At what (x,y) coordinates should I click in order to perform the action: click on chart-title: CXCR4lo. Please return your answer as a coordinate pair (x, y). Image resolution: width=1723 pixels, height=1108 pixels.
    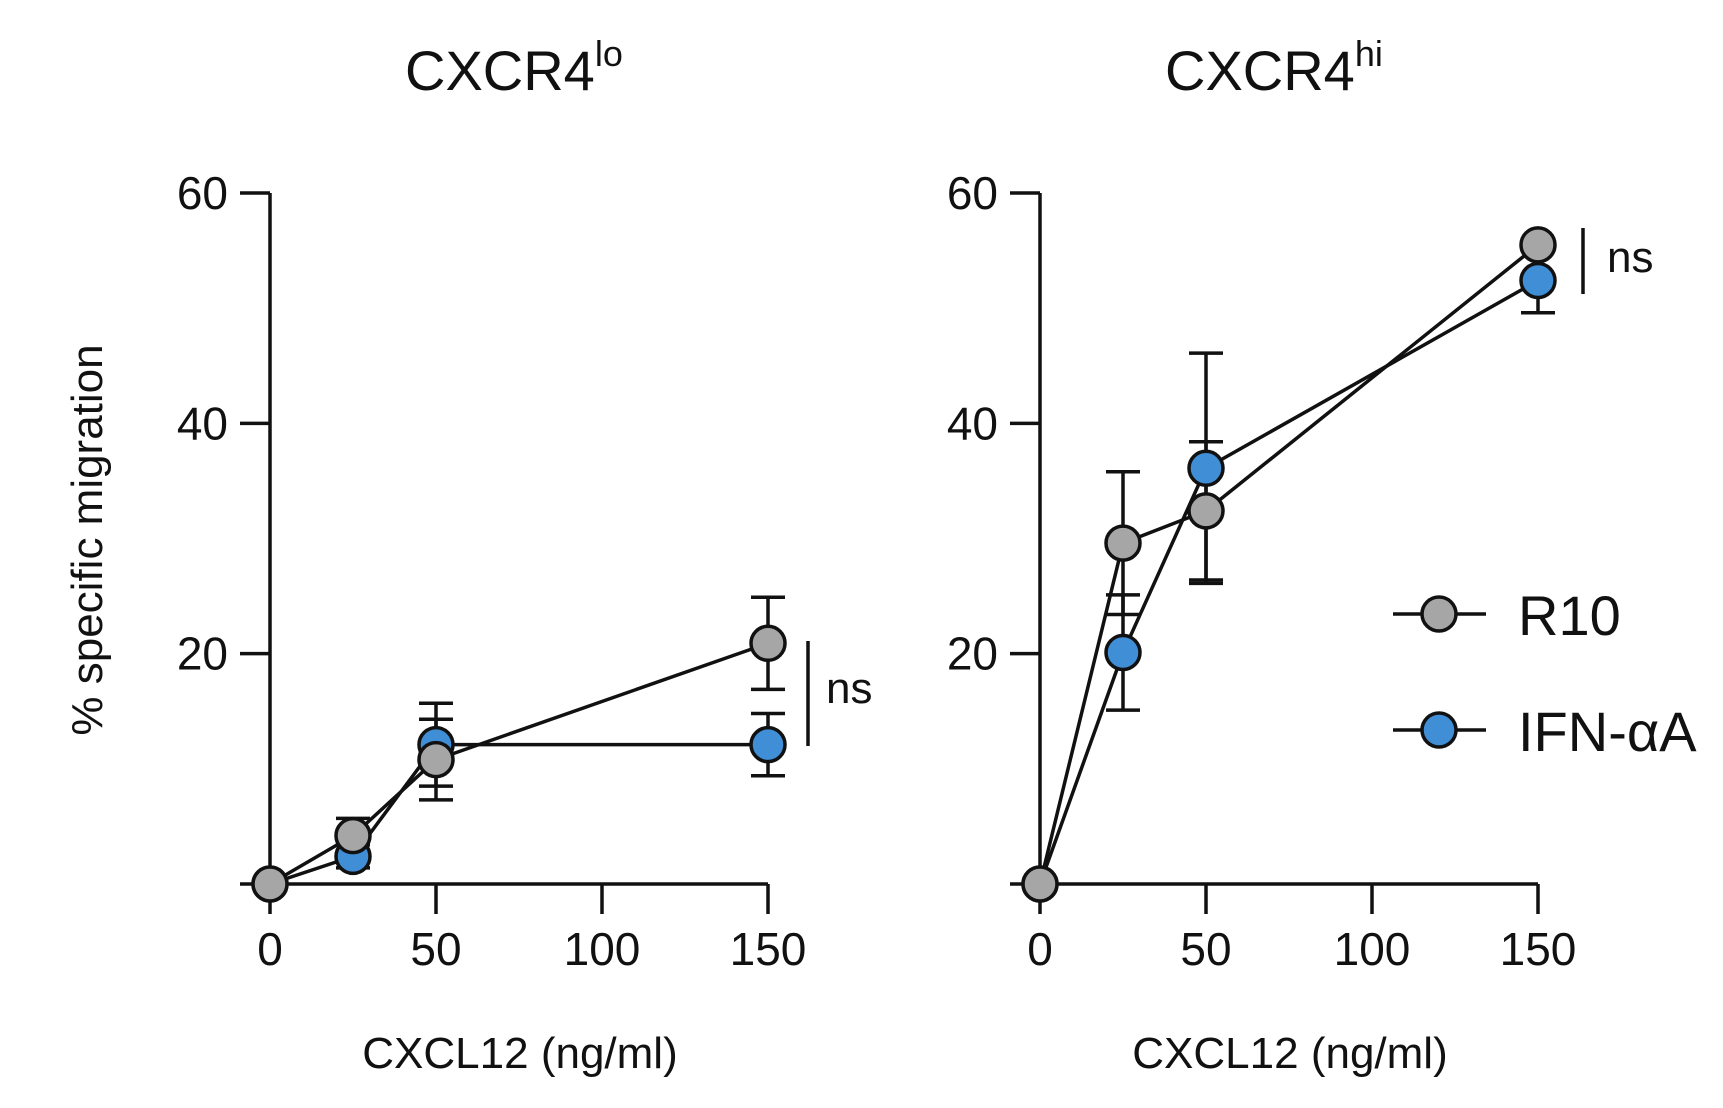
    Looking at the image, I should click on (514, 67).